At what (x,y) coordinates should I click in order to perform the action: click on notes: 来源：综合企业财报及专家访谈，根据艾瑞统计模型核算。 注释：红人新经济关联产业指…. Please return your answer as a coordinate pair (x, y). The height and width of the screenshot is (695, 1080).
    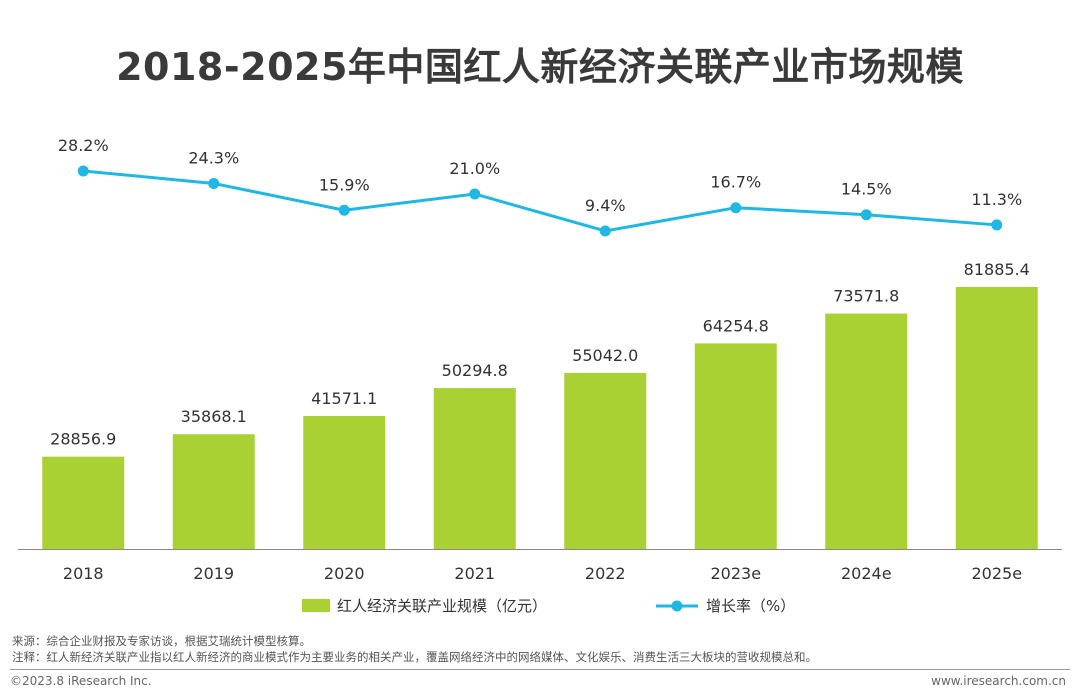
    Looking at the image, I should click on (414, 649).